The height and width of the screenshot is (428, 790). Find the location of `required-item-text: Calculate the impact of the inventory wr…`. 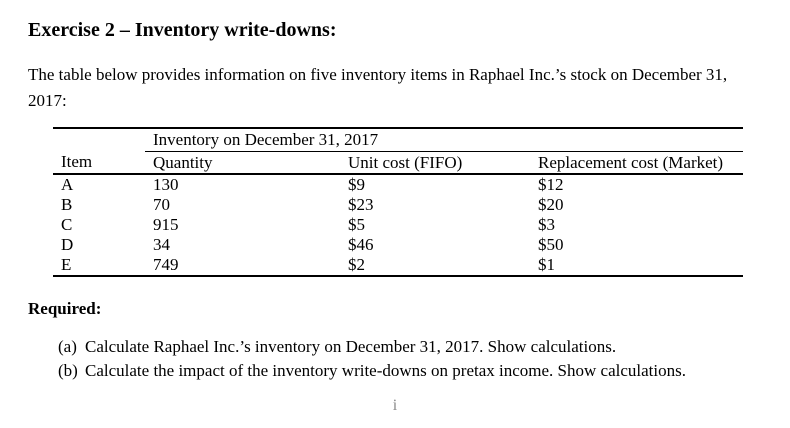

required-item-text: Calculate the impact of the inventory wr… is located at coordinates (385, 370).